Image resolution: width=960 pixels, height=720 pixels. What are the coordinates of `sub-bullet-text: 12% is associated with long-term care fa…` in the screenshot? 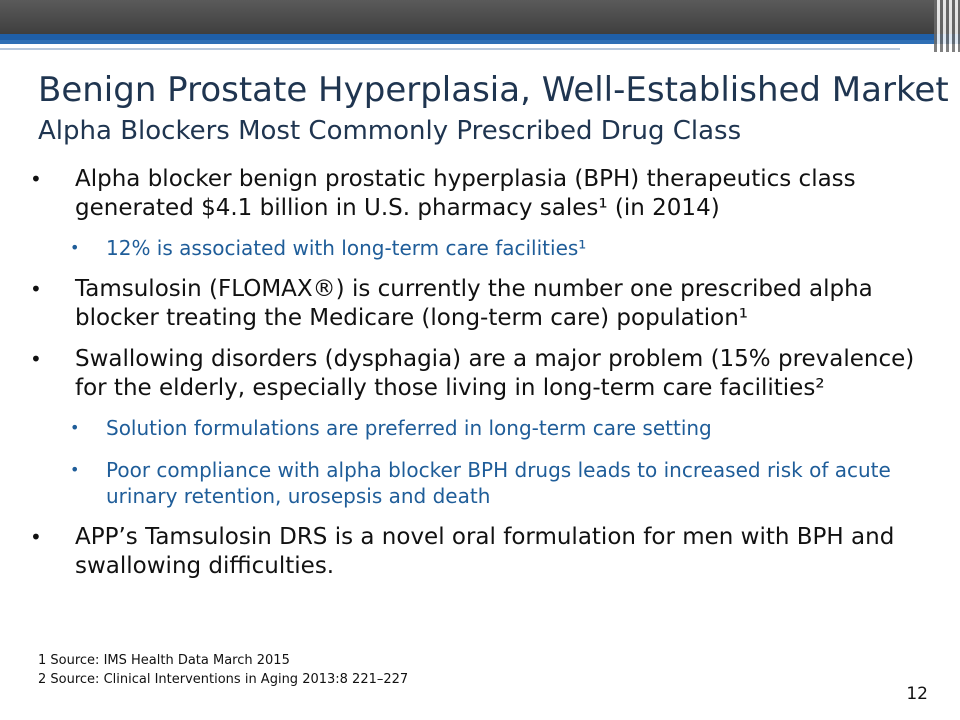 It's located at (346, 248).